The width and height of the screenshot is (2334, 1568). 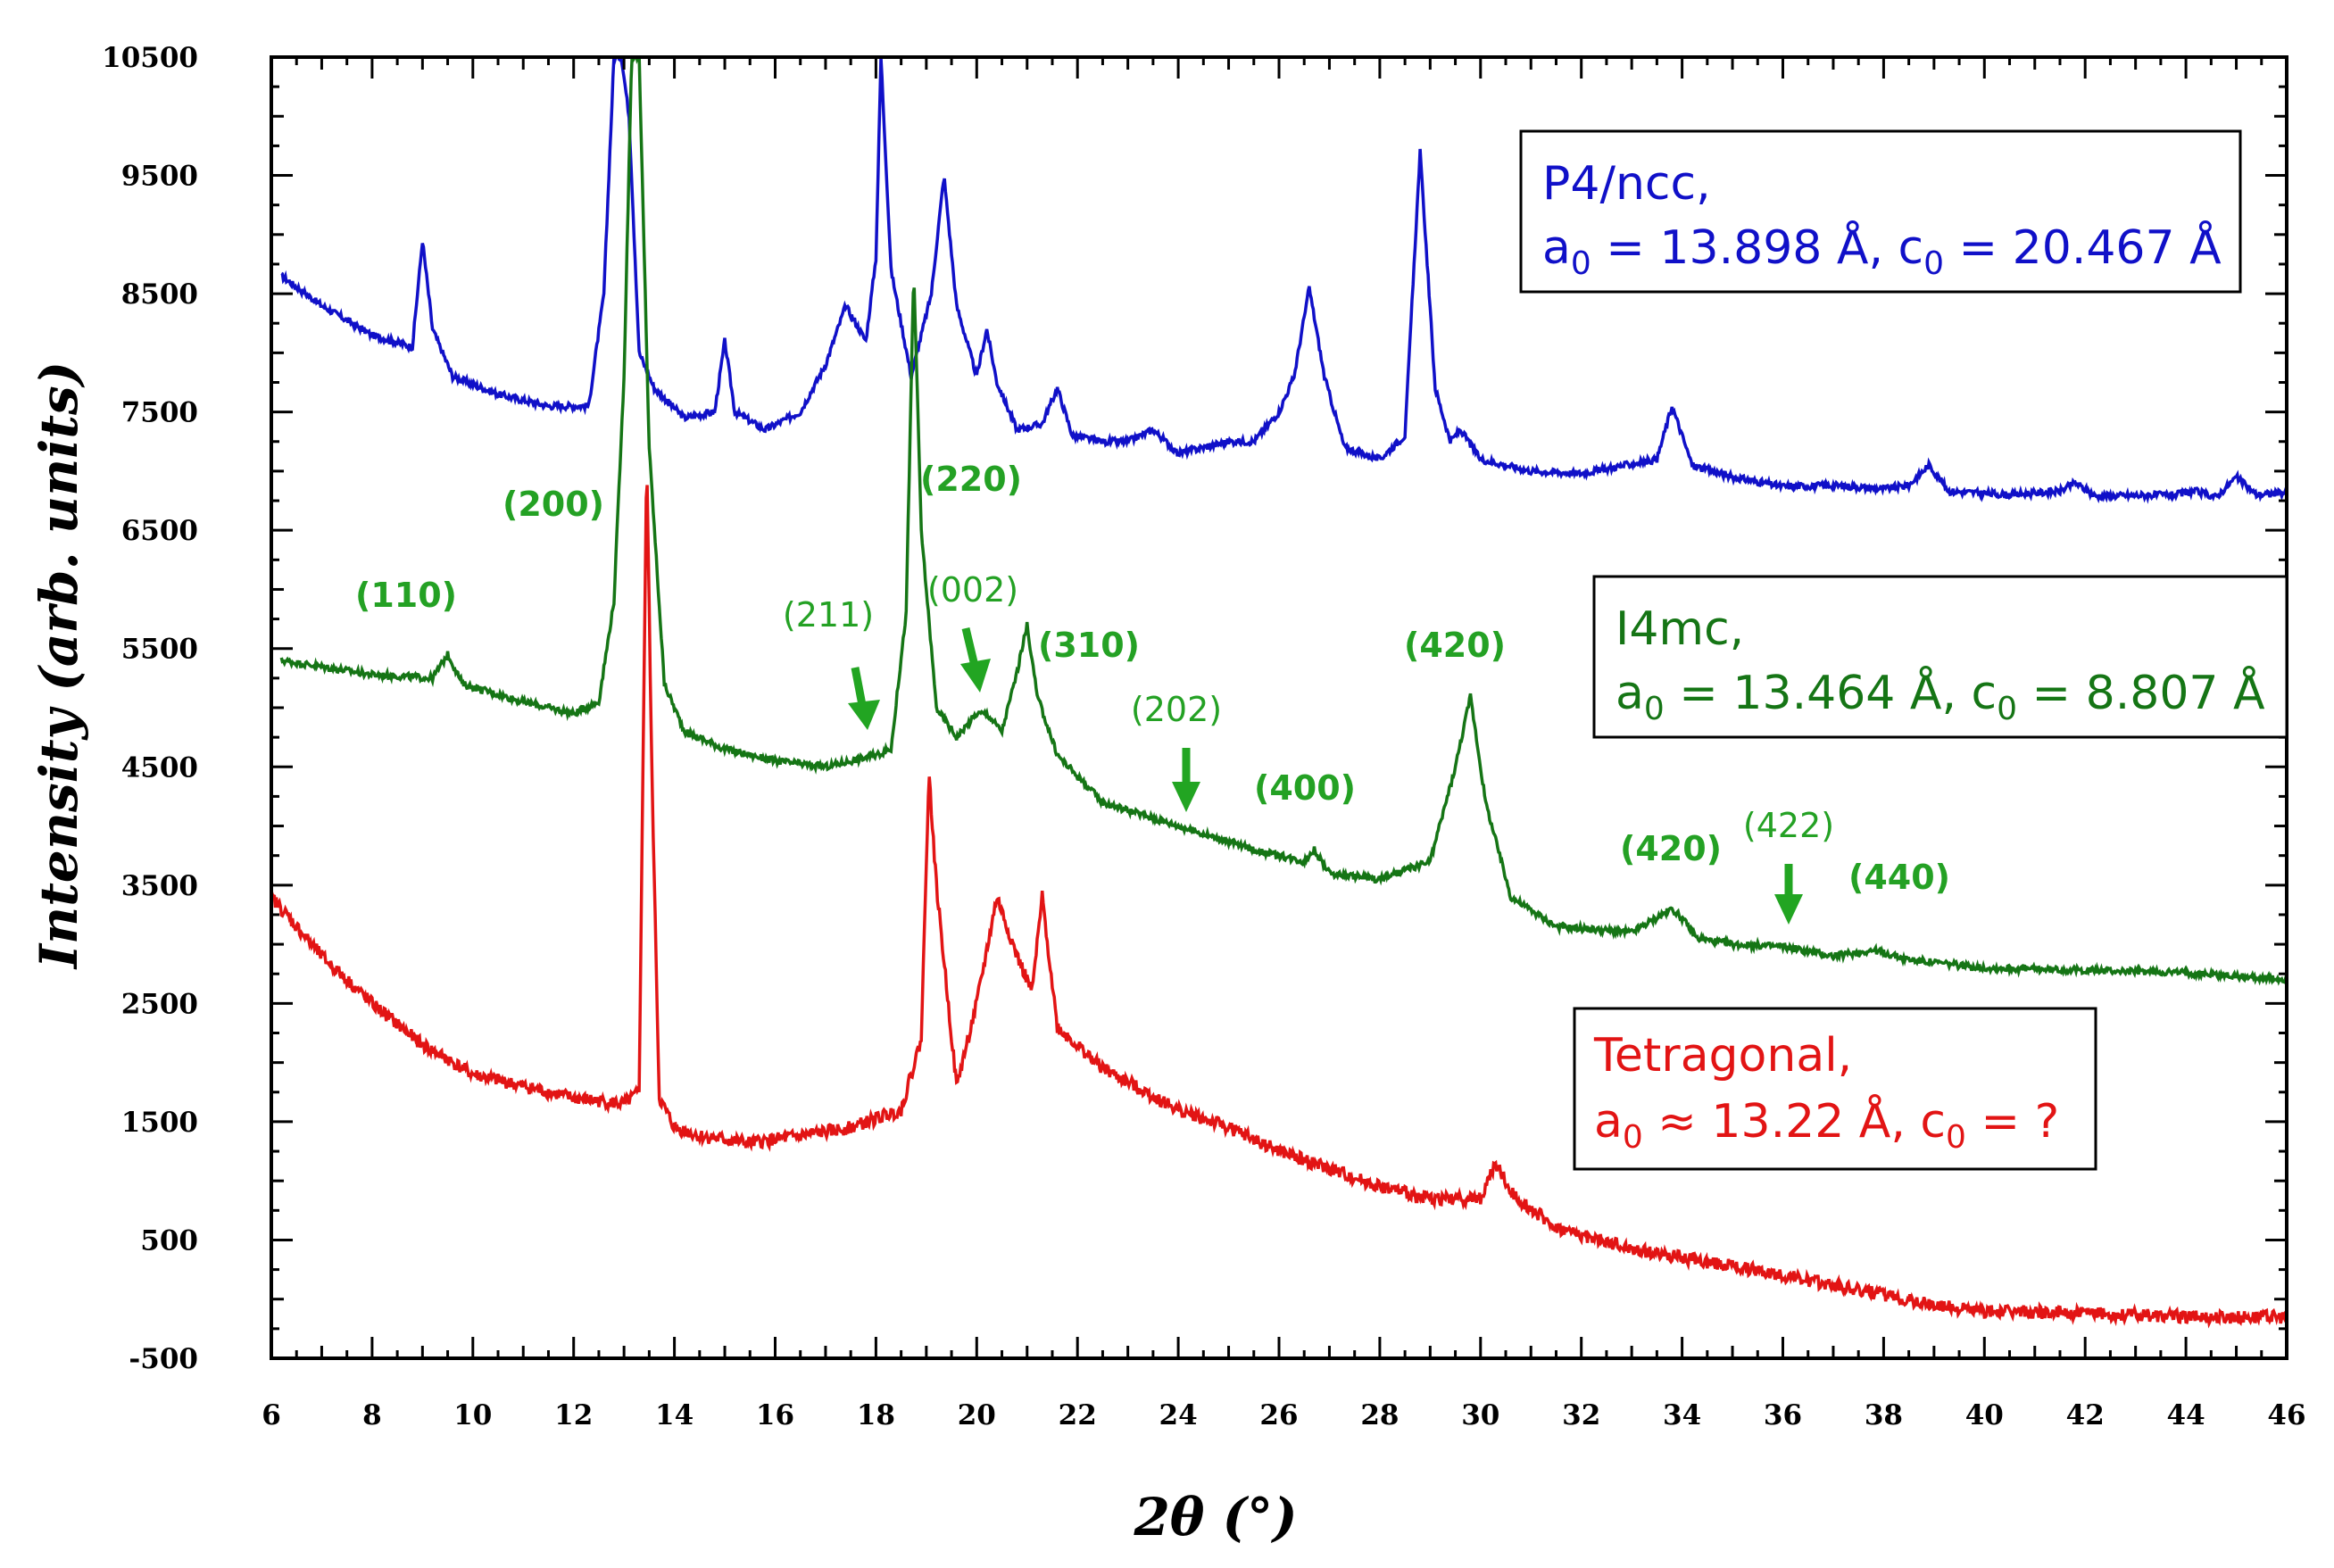 I want to click on y-tick-label: 7500, so click(x=159, y=413).